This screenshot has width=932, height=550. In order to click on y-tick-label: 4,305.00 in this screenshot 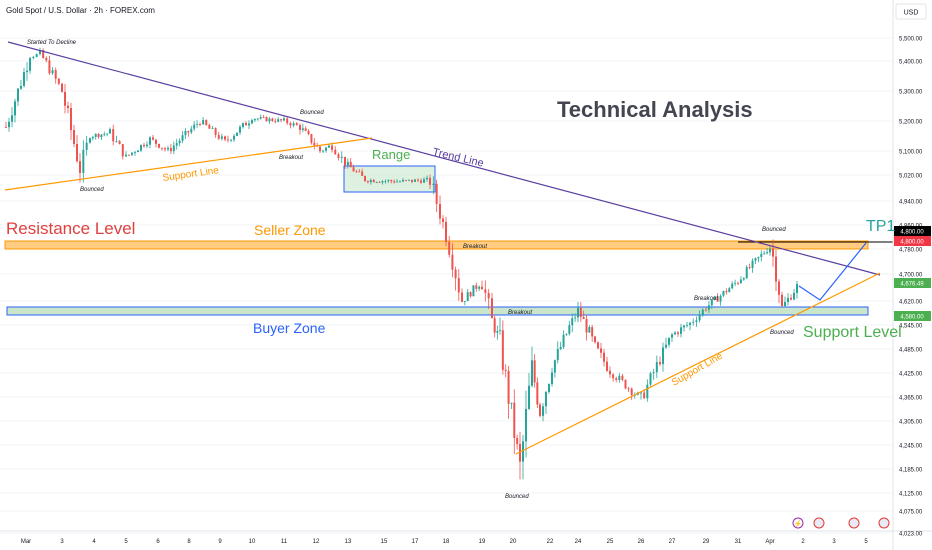, I will do `click(911, 423)`.